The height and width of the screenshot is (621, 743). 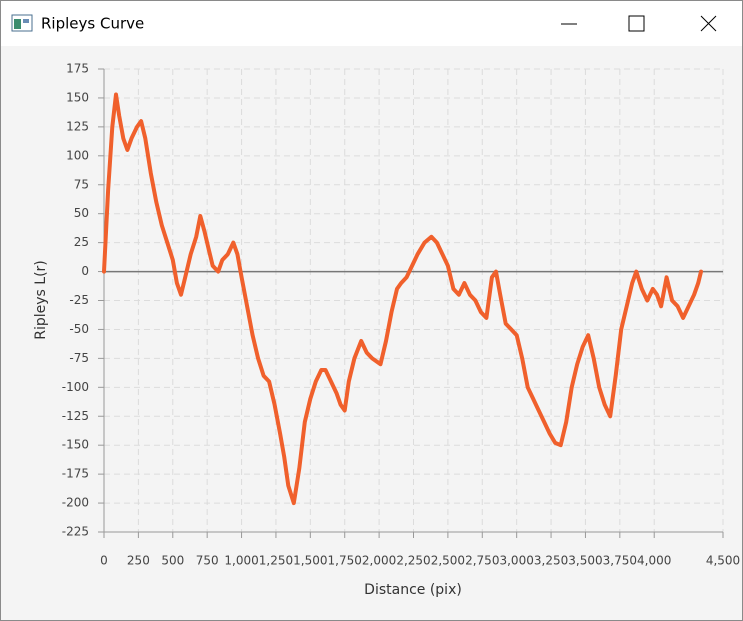 I want to click on y-tick-label: 50, so click(x=81, y=213).